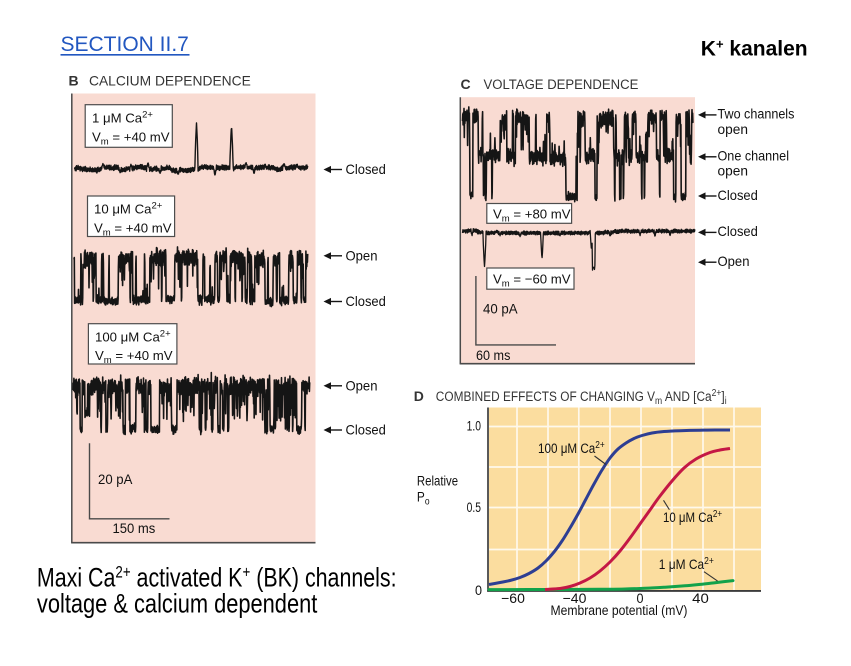  I want to click on svg-text: CALCIUM DEPENDENCE, so click(170, 80).